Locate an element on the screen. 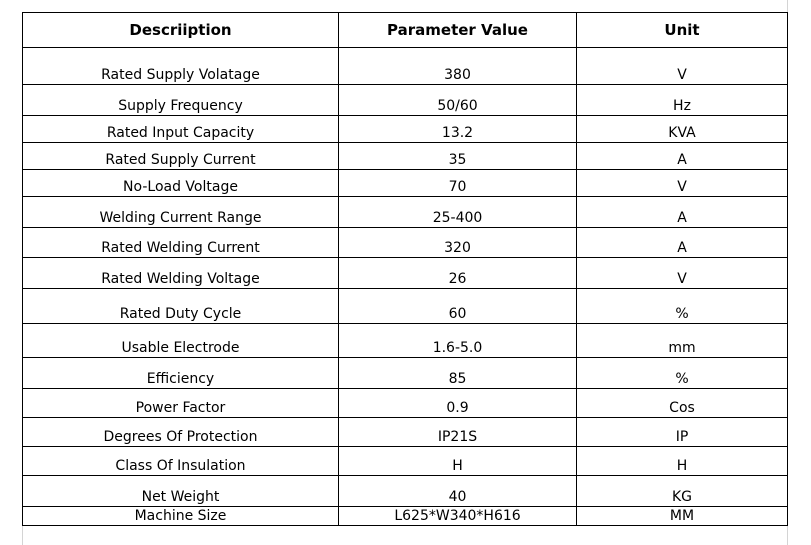 This screenshot has height=545, width=811. value-cell: 50/60 is located at coordinates (457, 100).